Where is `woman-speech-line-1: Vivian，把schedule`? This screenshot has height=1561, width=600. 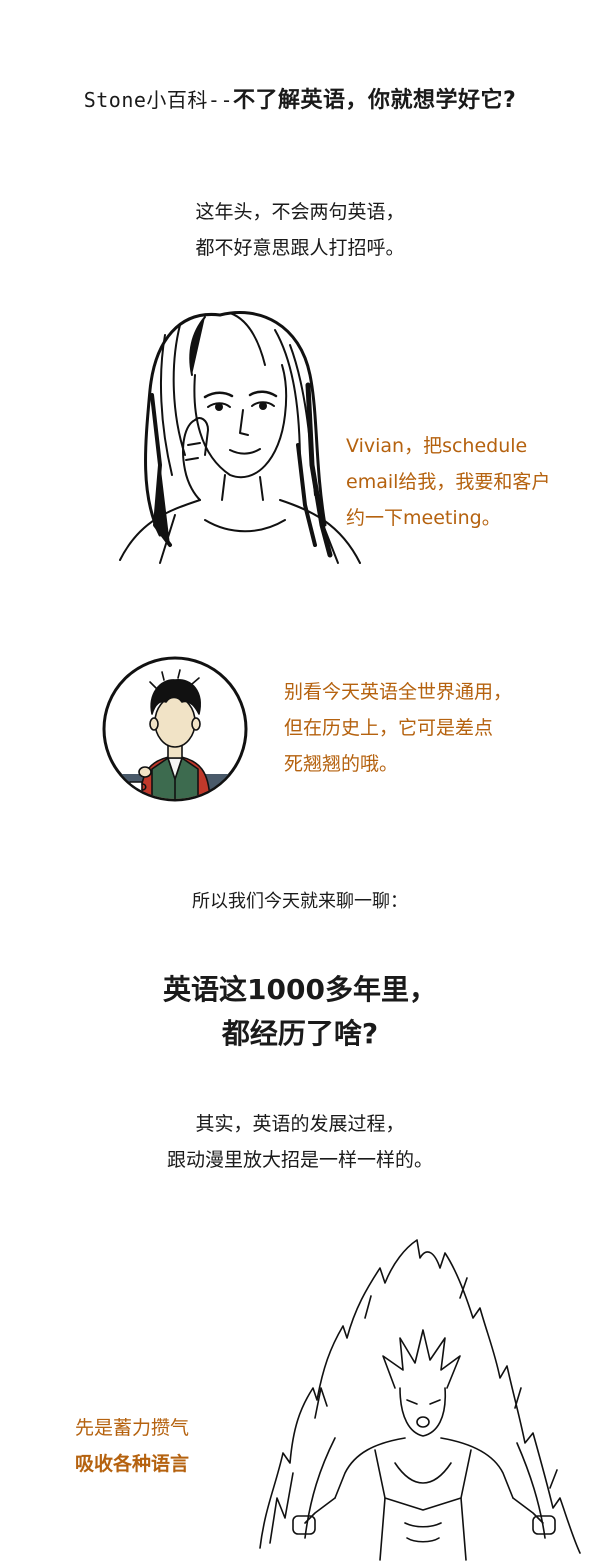
woman-speech-line-1: Vivian，把schedule is located at coordinates (437, 446).